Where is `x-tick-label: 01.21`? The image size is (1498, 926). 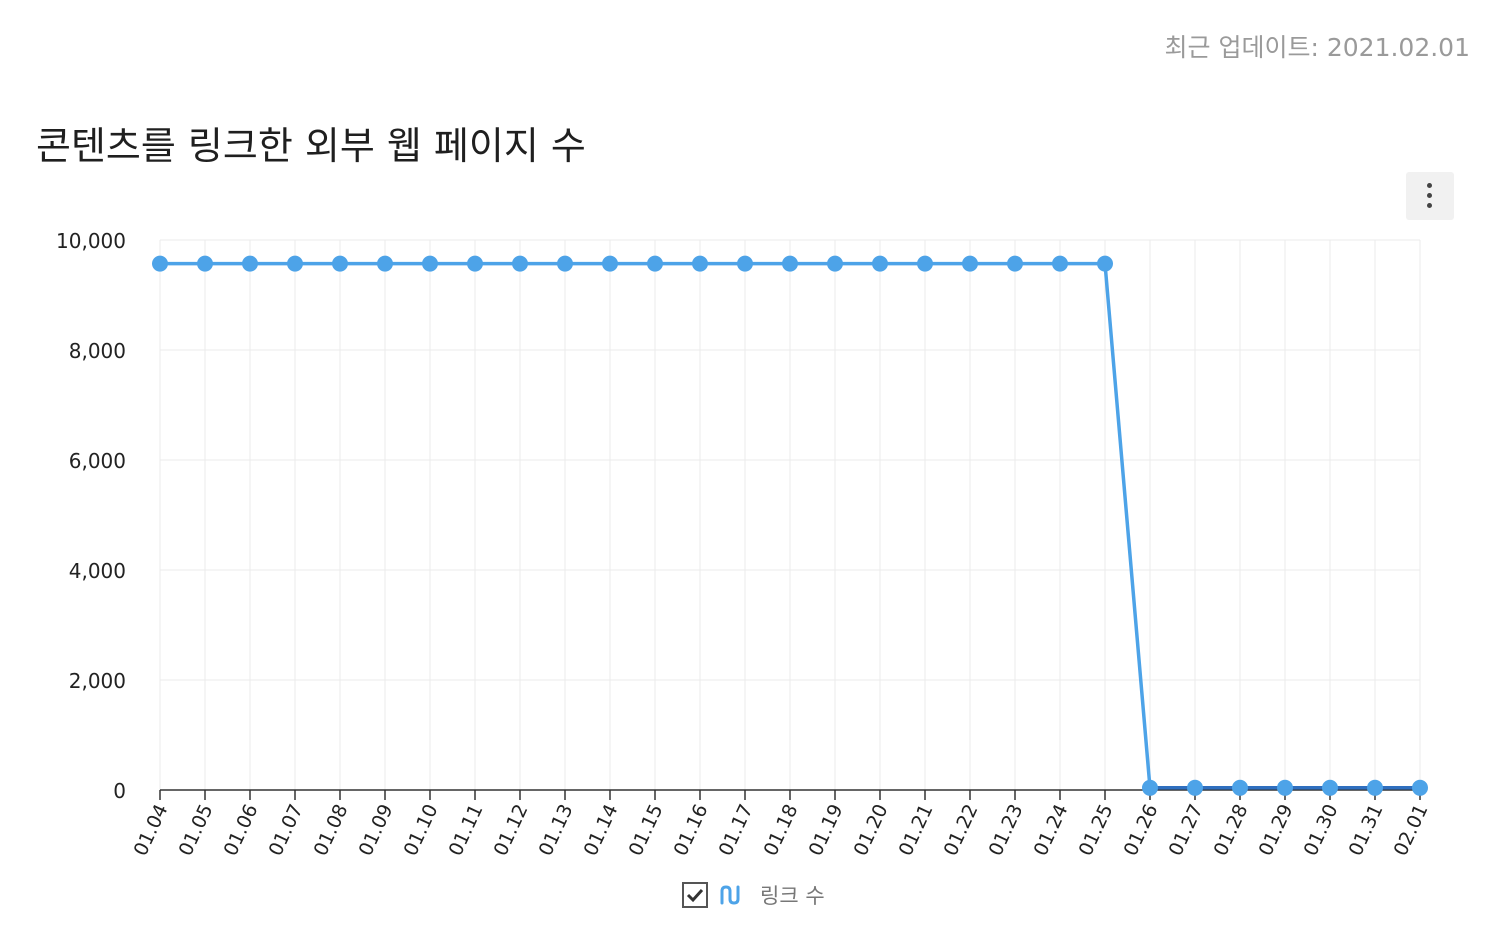
x-tick-label: 01.21 is located at coordinates (916, 830).